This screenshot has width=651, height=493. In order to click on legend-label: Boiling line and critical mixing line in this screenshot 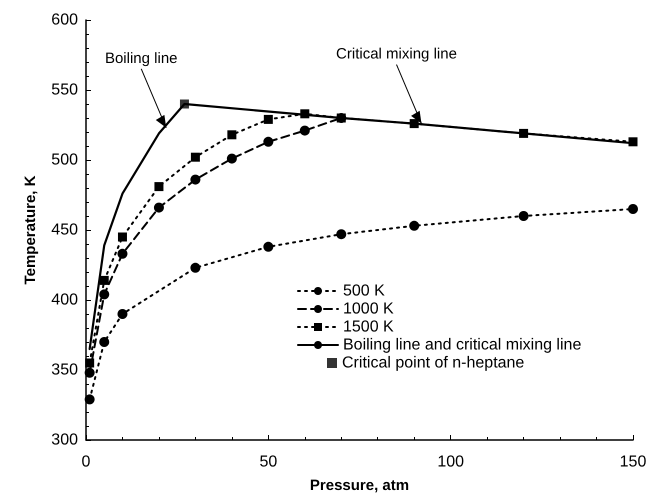, I will do `click(462, 345)`.